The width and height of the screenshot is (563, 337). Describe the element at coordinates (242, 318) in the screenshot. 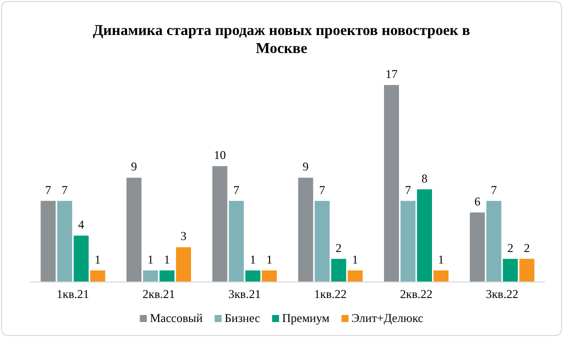

I see `legend-label: Бизнес` at that location.